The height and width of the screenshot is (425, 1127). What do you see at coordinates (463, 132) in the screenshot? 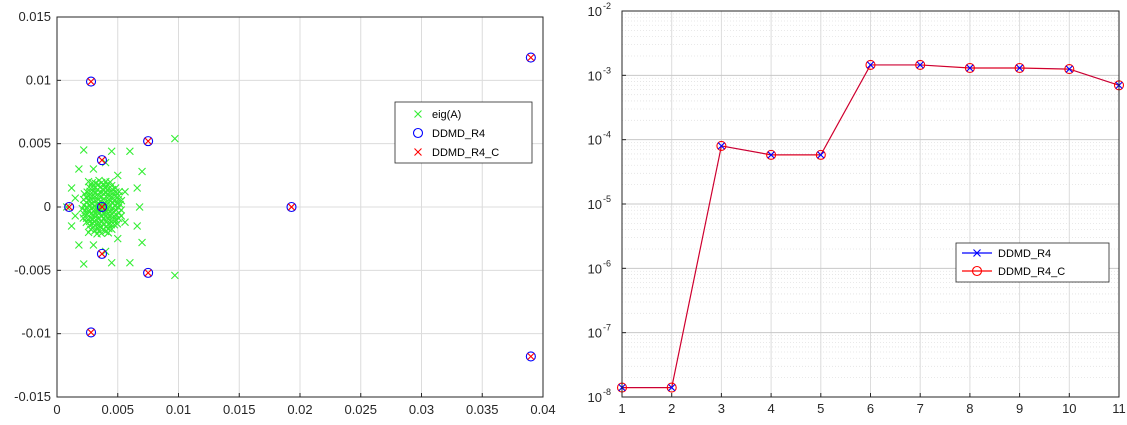
I see `legend-left: eig(A) DDMD_R4 DDMD_R4_C` at bounding box center [463, 132].